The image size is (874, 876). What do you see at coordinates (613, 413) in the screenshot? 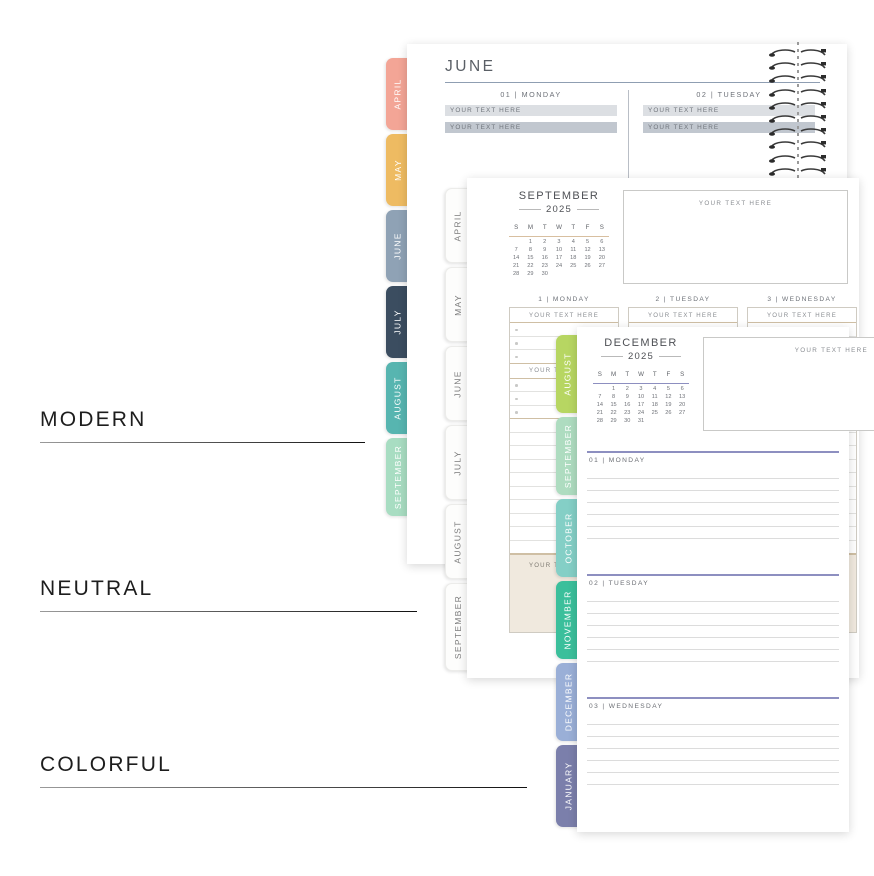
I see `calendar-day: 22` at bounding box center [613, 413].